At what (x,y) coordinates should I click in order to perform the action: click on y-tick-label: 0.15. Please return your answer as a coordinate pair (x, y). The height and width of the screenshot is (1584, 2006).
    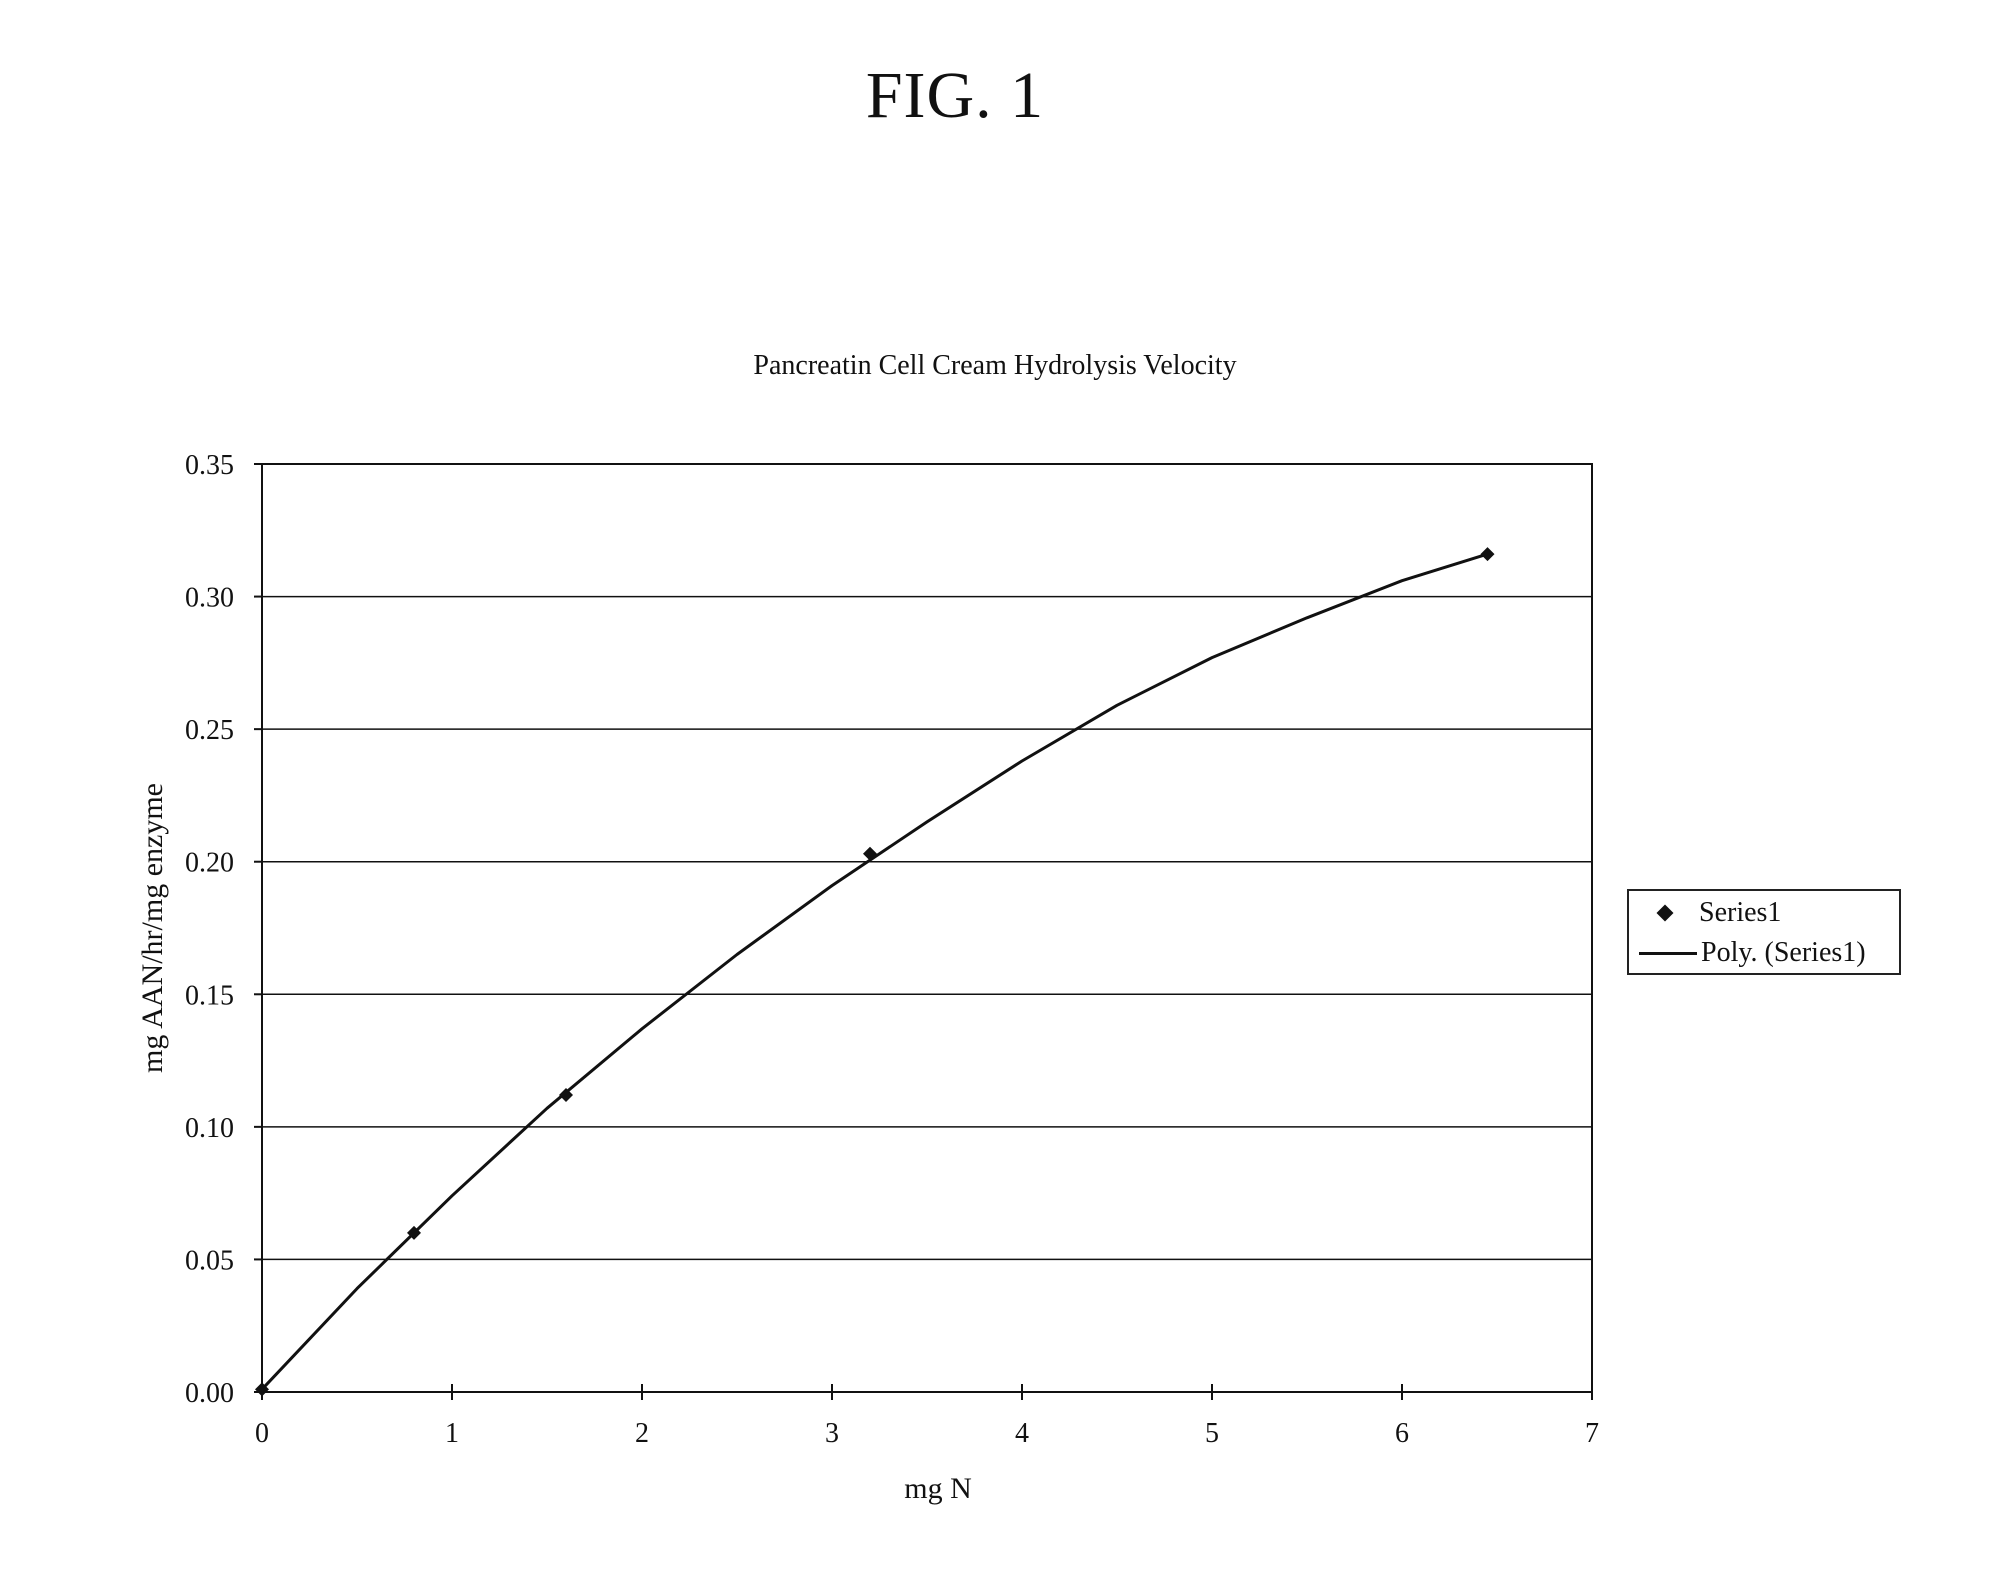
    Looking at the image, I should click on (209, 995).